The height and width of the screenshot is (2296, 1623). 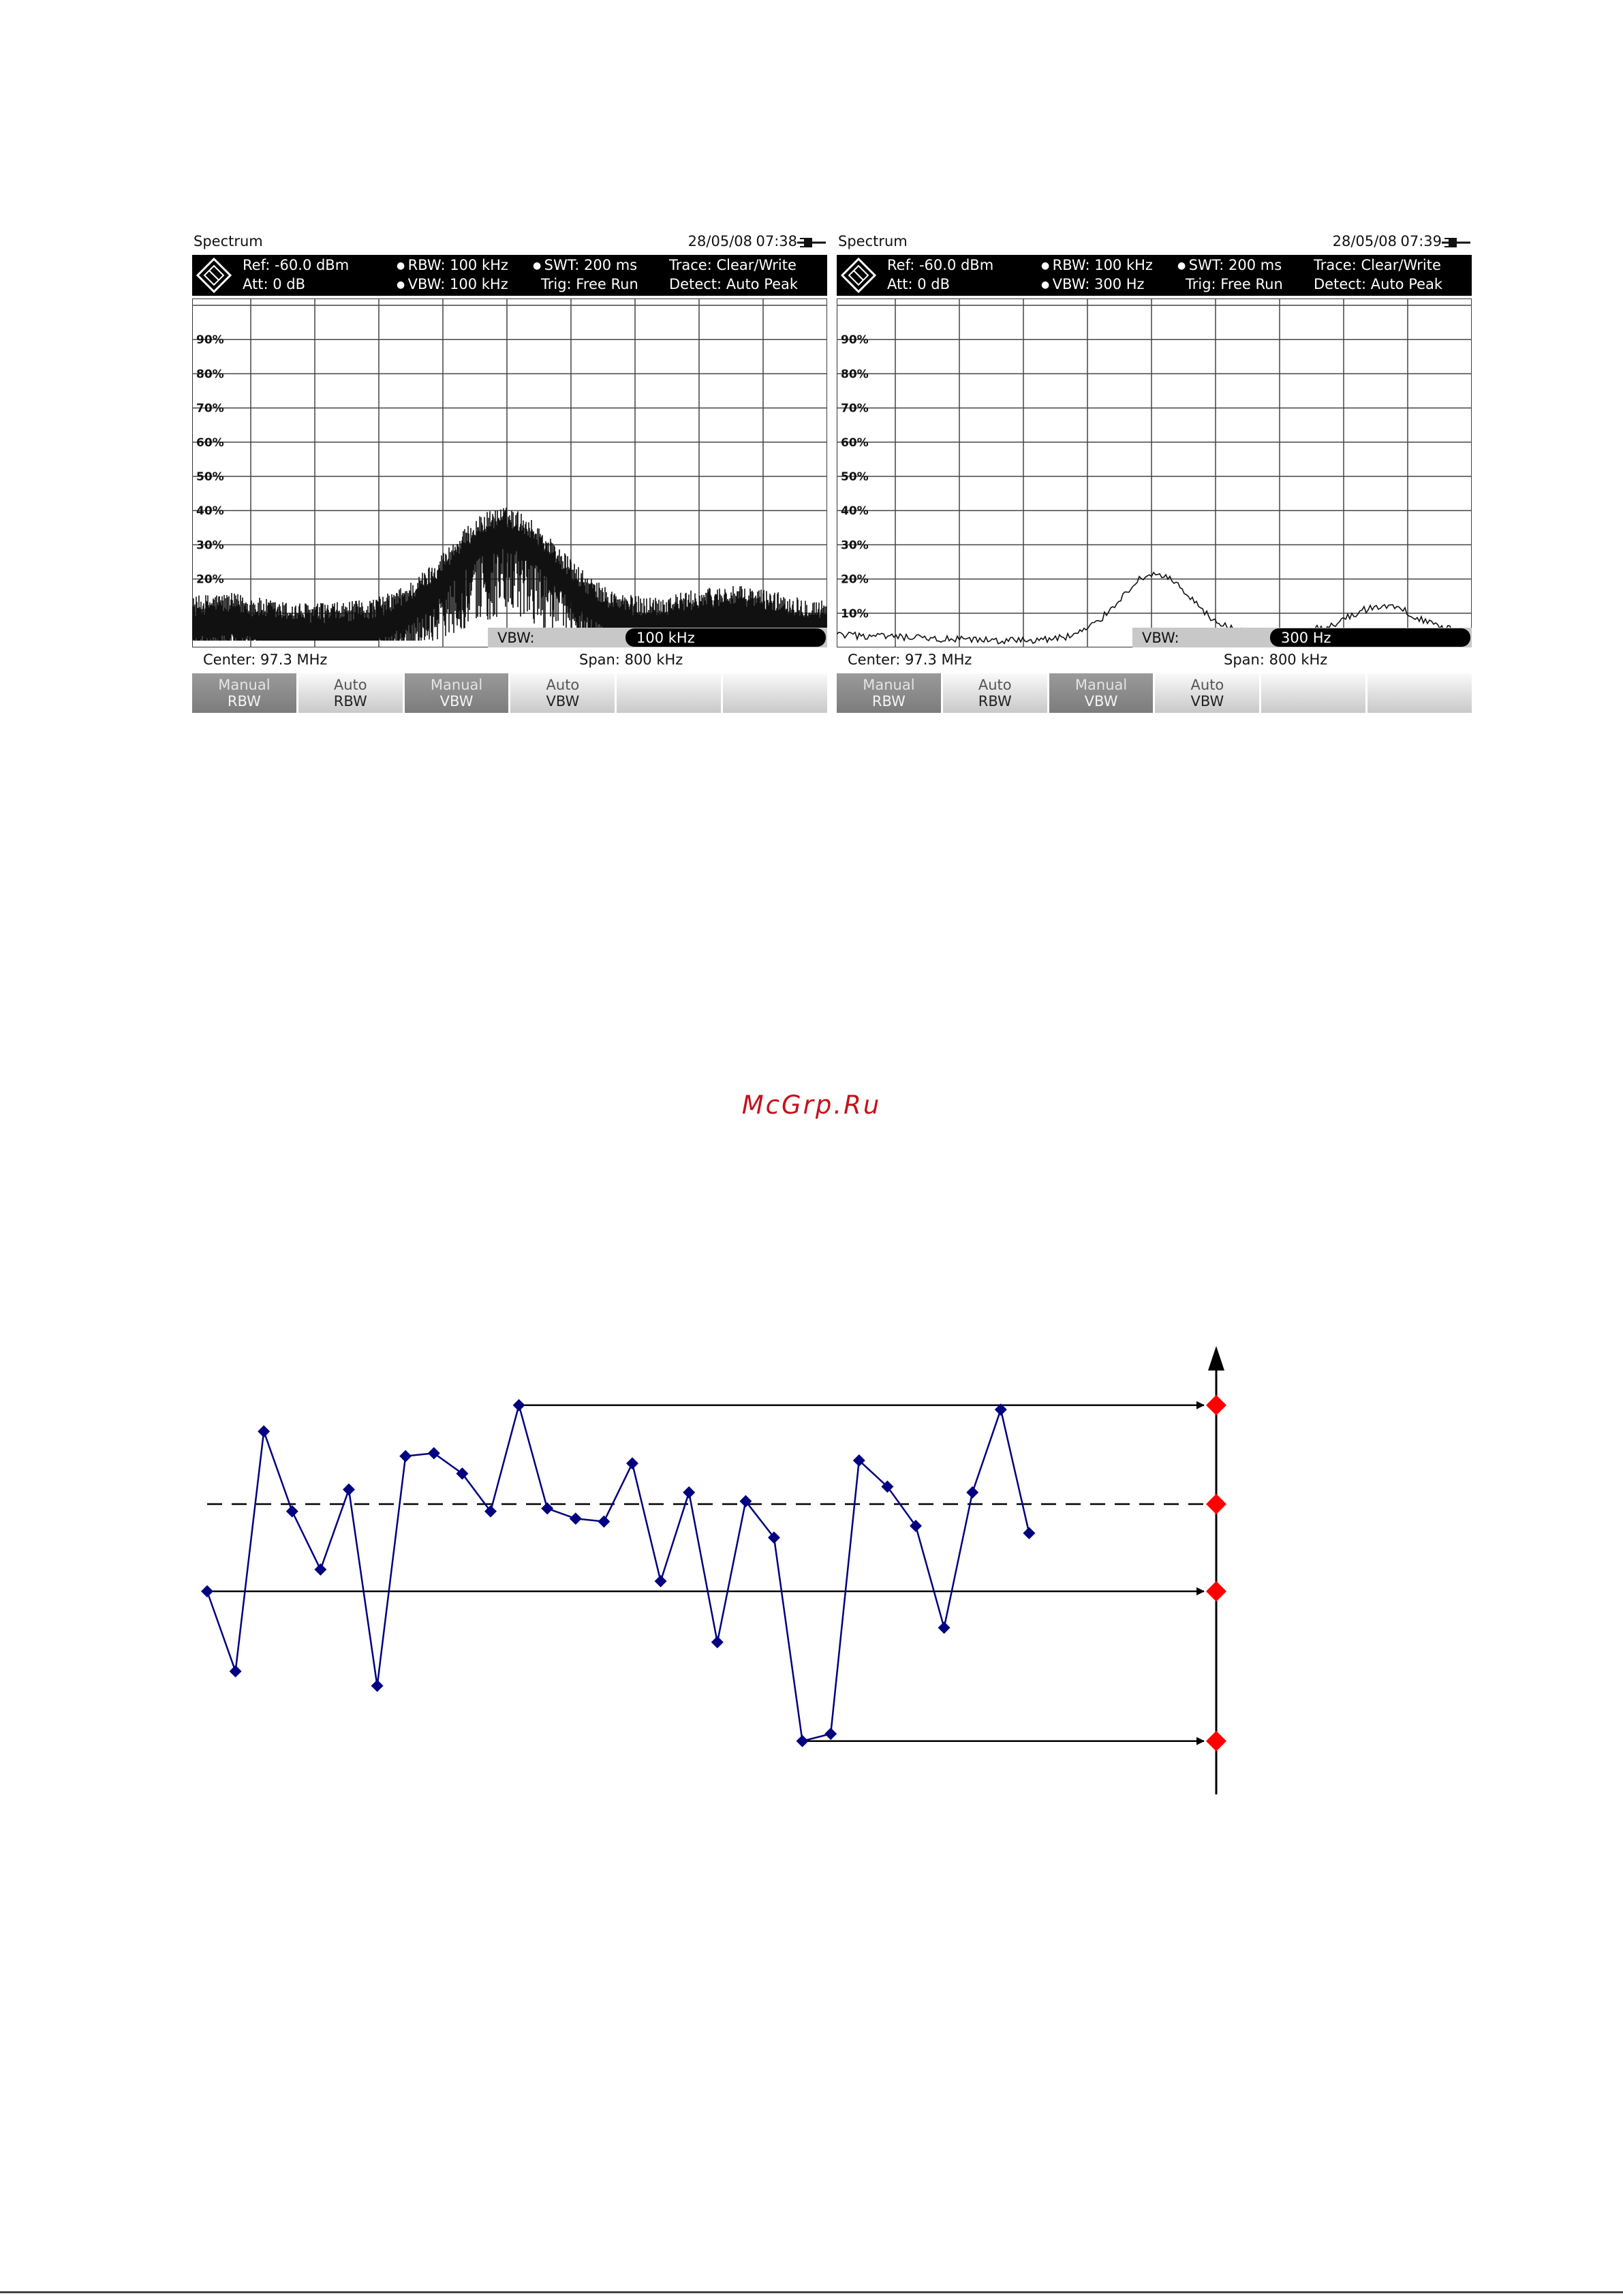 I want to click on trace-readout-text: Trace: Clear/Write, so click(x=733, y=265).